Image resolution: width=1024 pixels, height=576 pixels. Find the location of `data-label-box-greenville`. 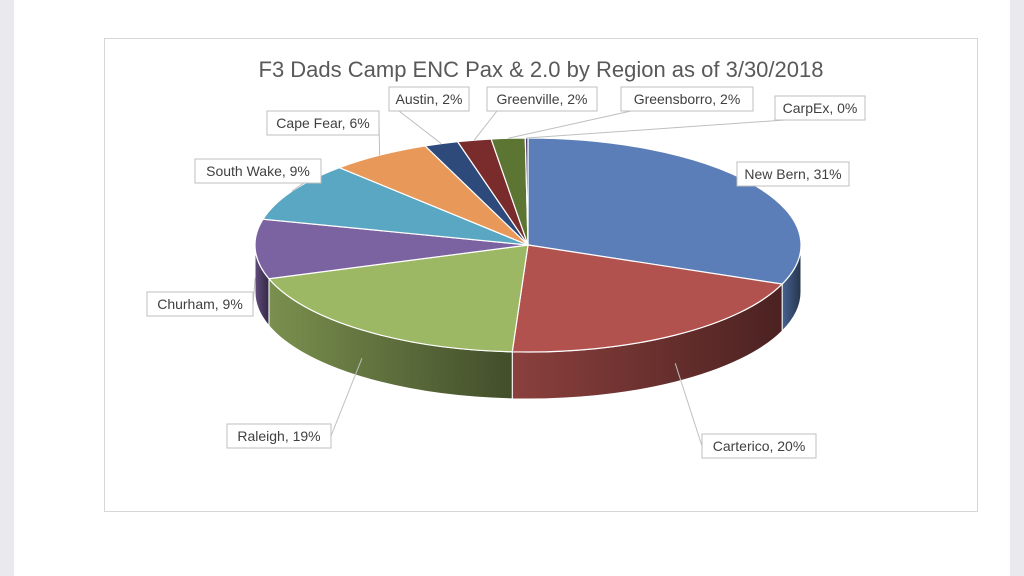

data-label-box-greenville is located at coordinates (542, 99).